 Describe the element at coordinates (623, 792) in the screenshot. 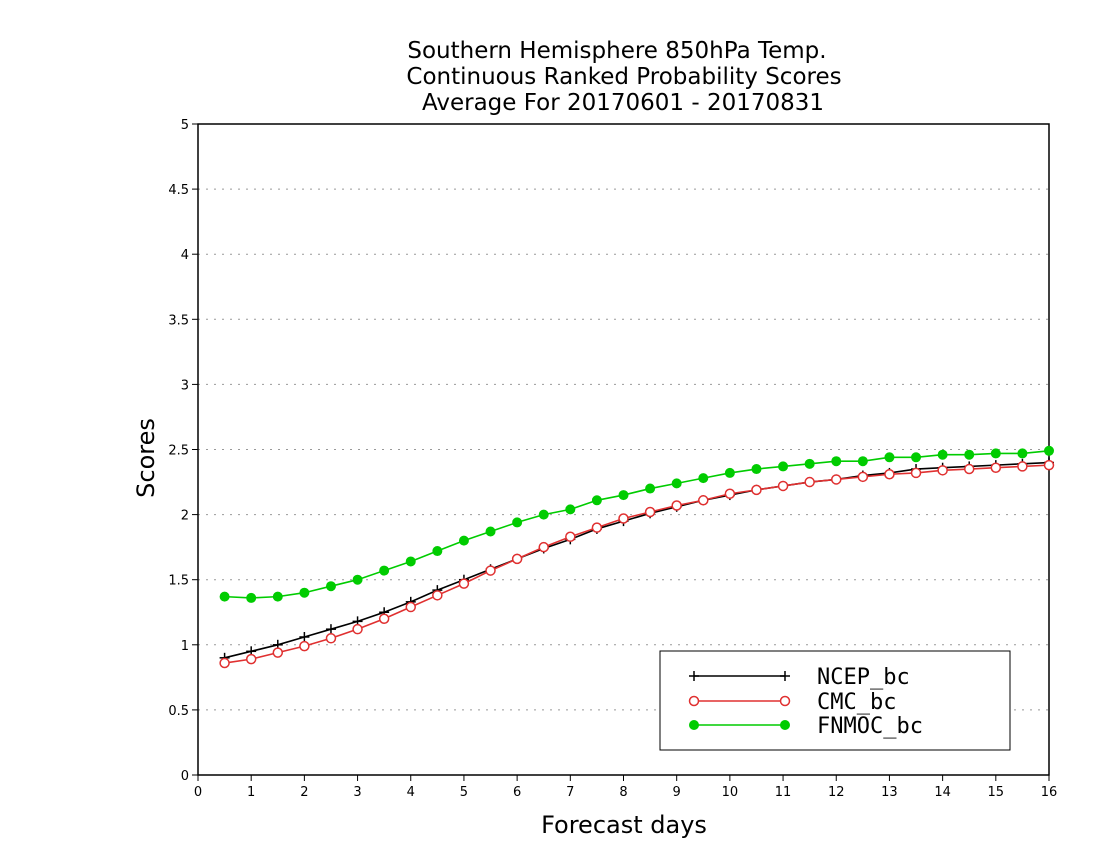

I see `x-tick-label: 8` at that location.